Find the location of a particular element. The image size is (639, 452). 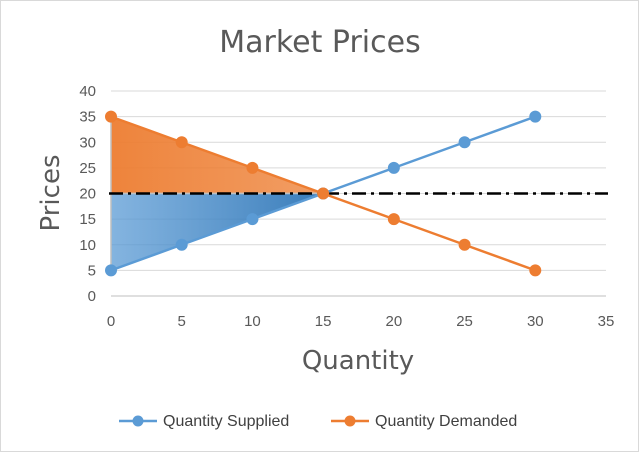

x-tick-label: 25 is located at coordinates (464, 321).